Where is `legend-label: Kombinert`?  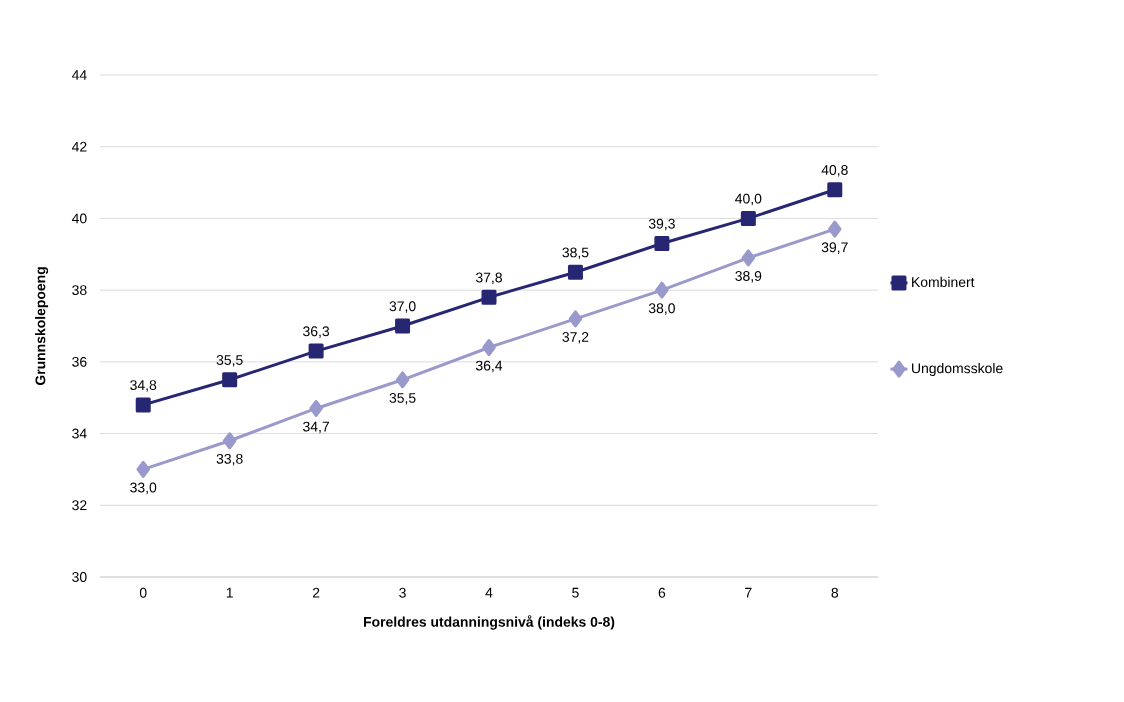 legend-label: Kombinert is located at coordinates (943, 282).